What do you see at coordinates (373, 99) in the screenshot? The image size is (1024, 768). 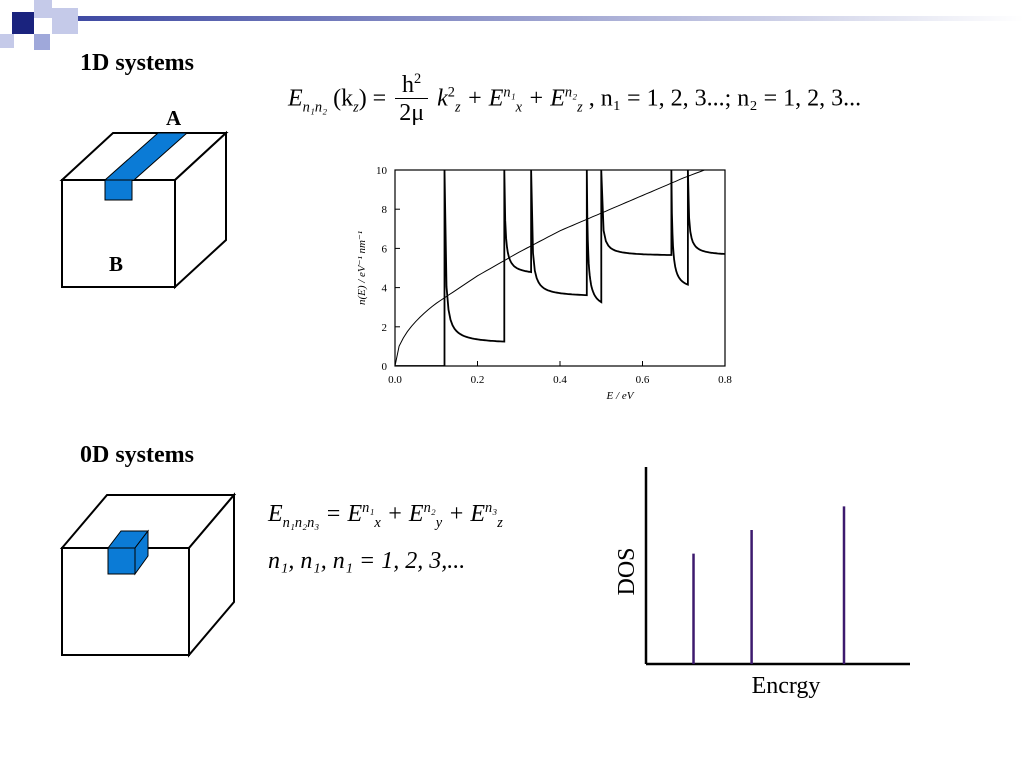 I see `eq-arg-close: ) =` at bounding box center [373, 99].